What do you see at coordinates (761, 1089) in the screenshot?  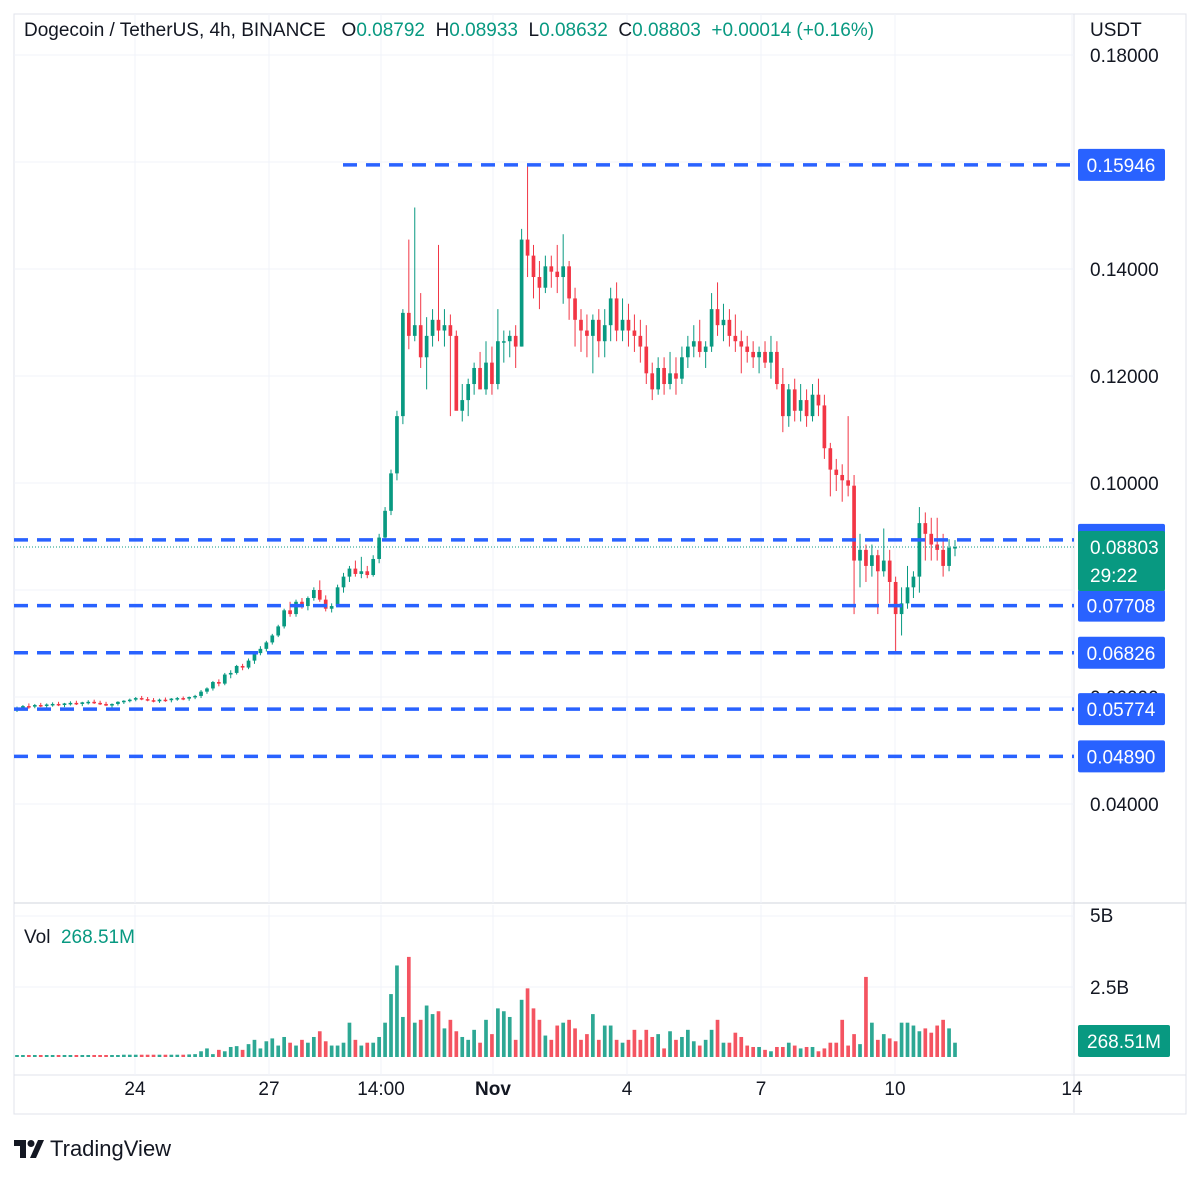 I see `time-tick-label: 7` at bounding box center [761, 1089].